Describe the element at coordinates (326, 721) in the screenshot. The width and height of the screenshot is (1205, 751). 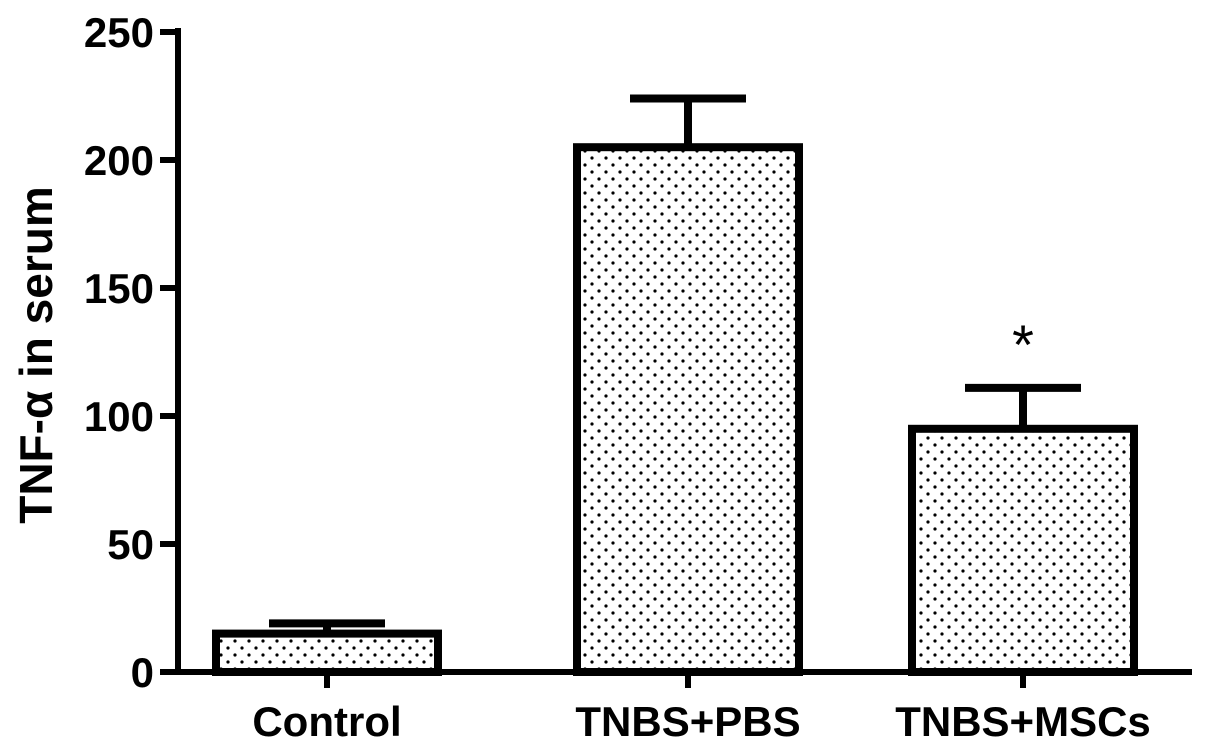
I see `x-tick-label: Control` at that location.